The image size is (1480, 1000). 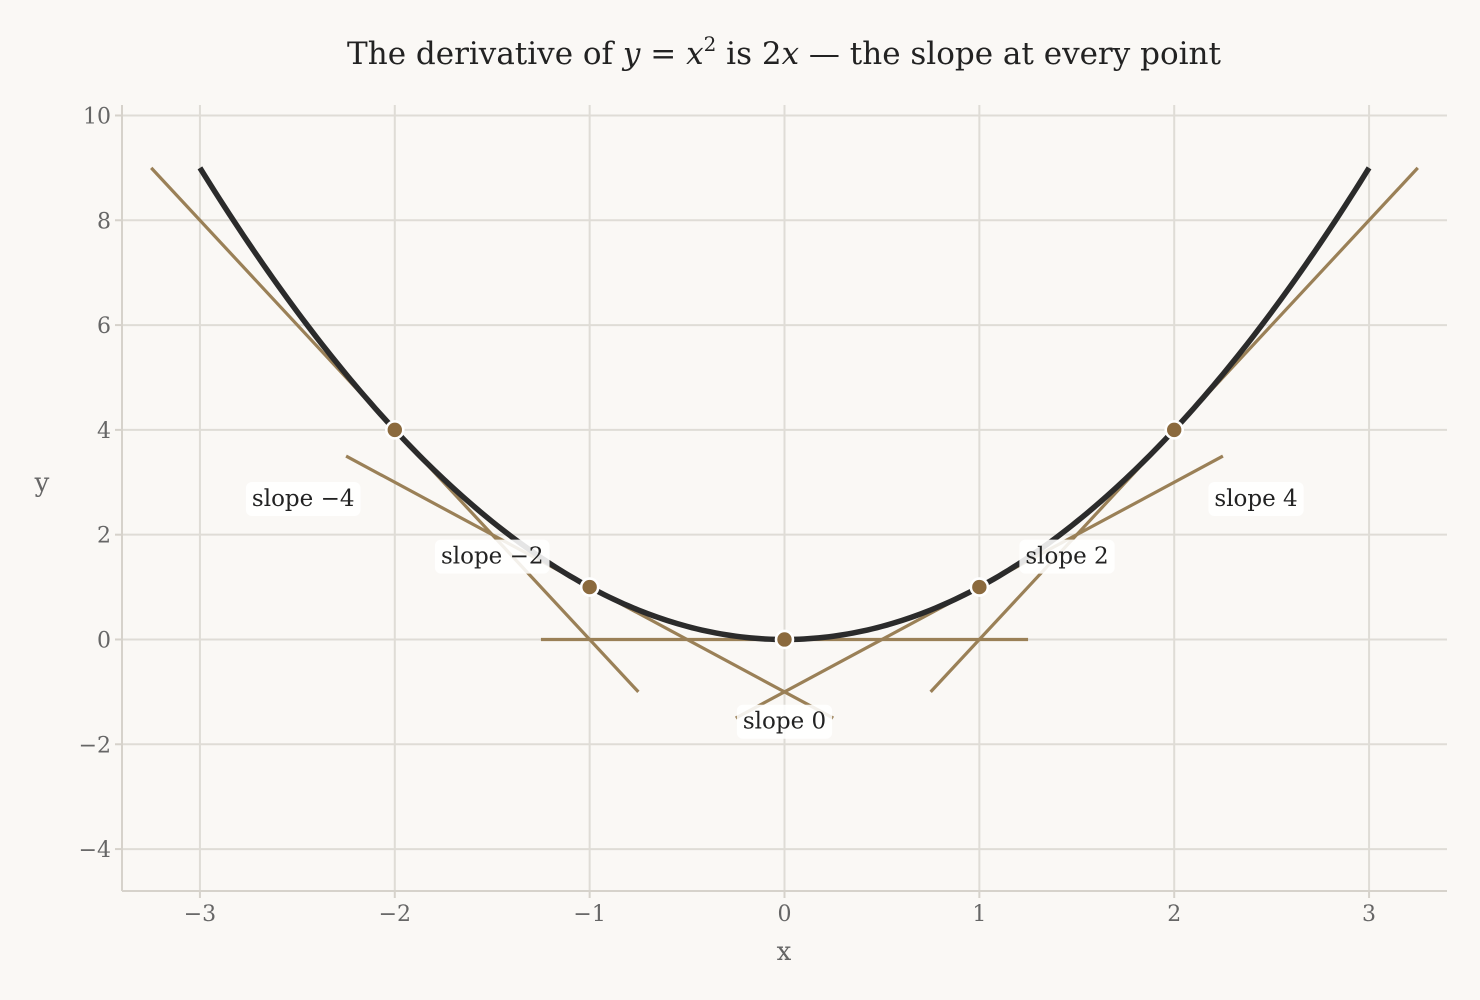 What do you see at coordinates (979, 914) in the screenshot?
I see `x-tick-label-4: 1` at bounding box center [979, 914].